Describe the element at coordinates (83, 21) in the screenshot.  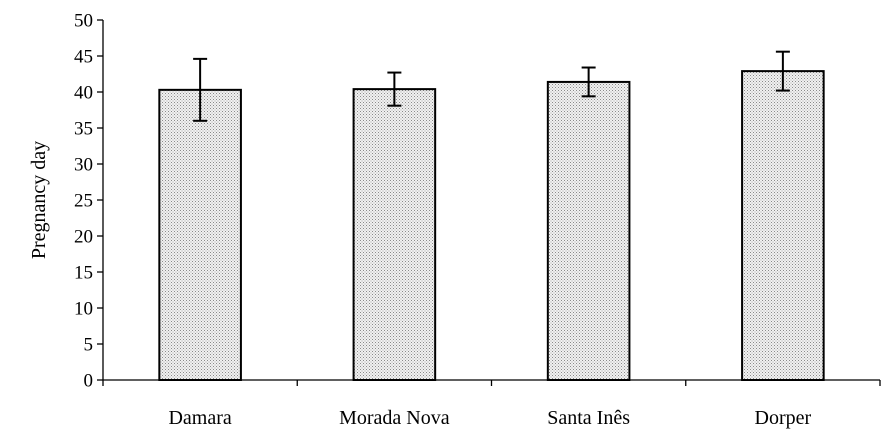
I see `y-tick-label: 50` at that location.